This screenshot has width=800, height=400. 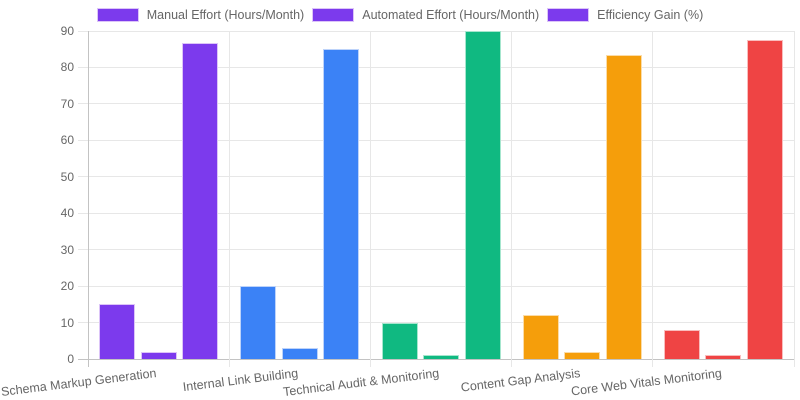 I want to click on x-axis-label-1: Schema Markup Generation, so click(x=79, y=383).